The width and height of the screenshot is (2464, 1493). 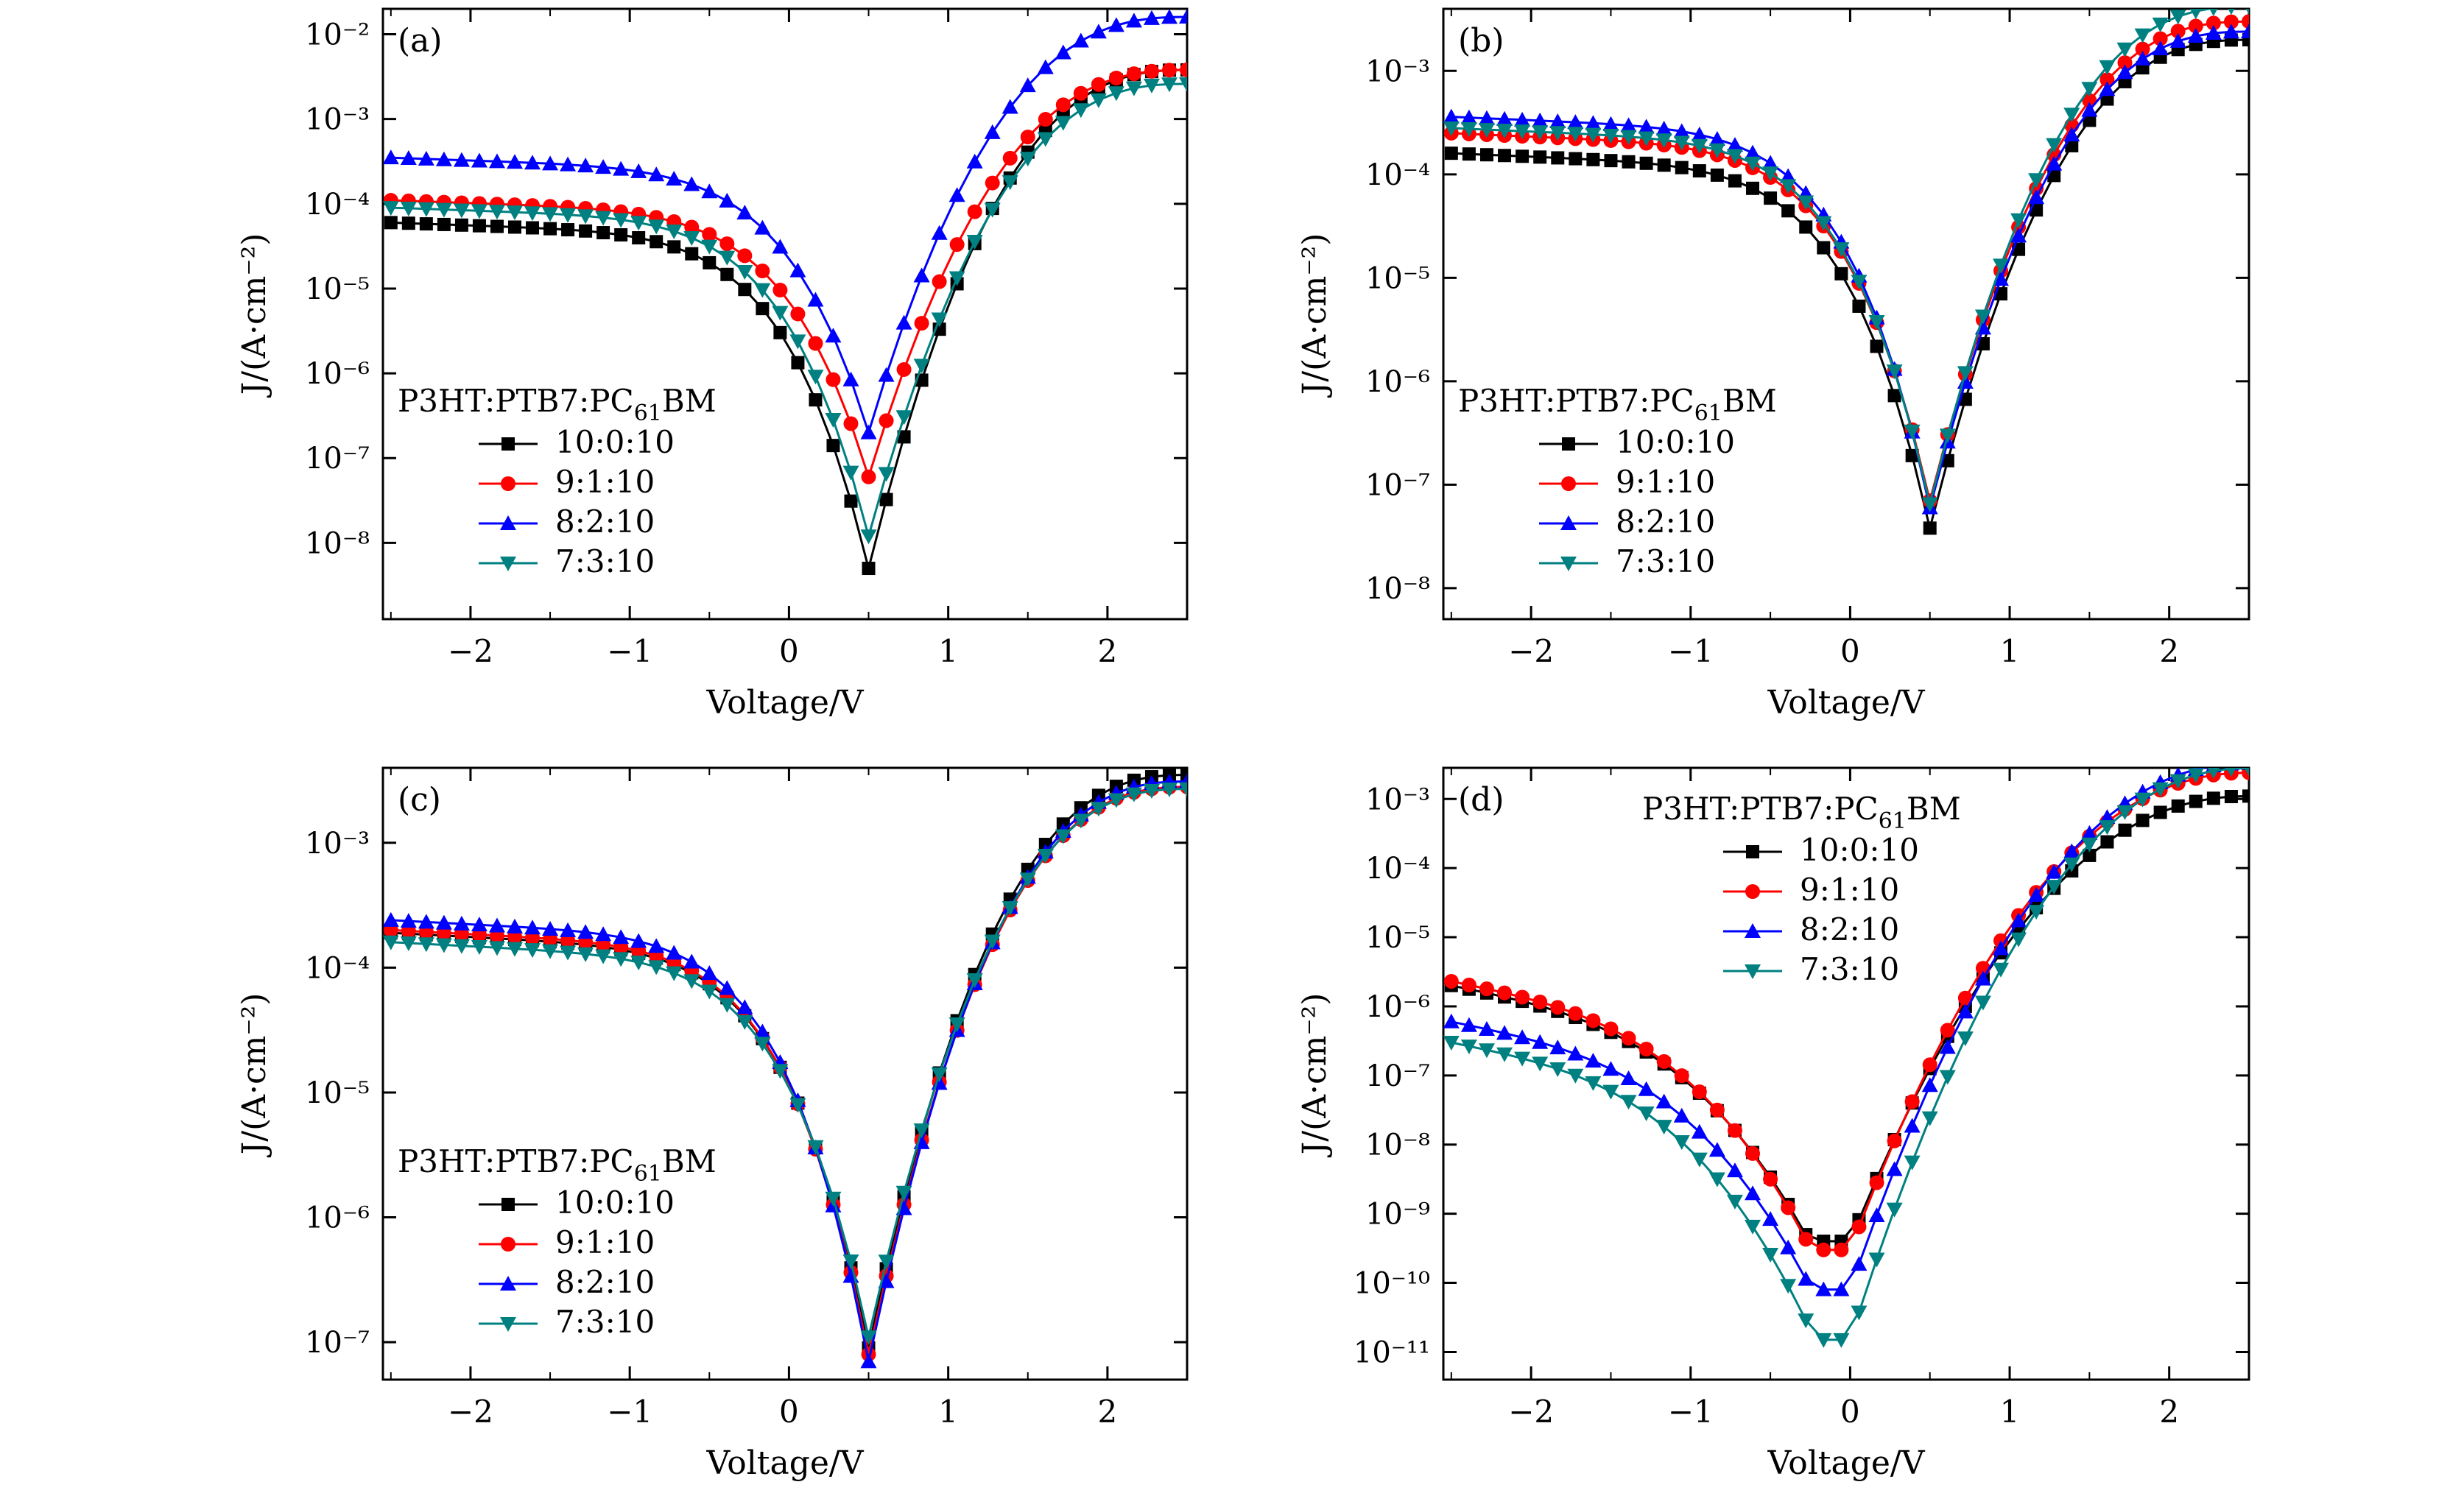 What do you see at coordinates (1835, 256) in the screenshot?
I see `series-line-7:3:10` at bounding box center [1835, 256].